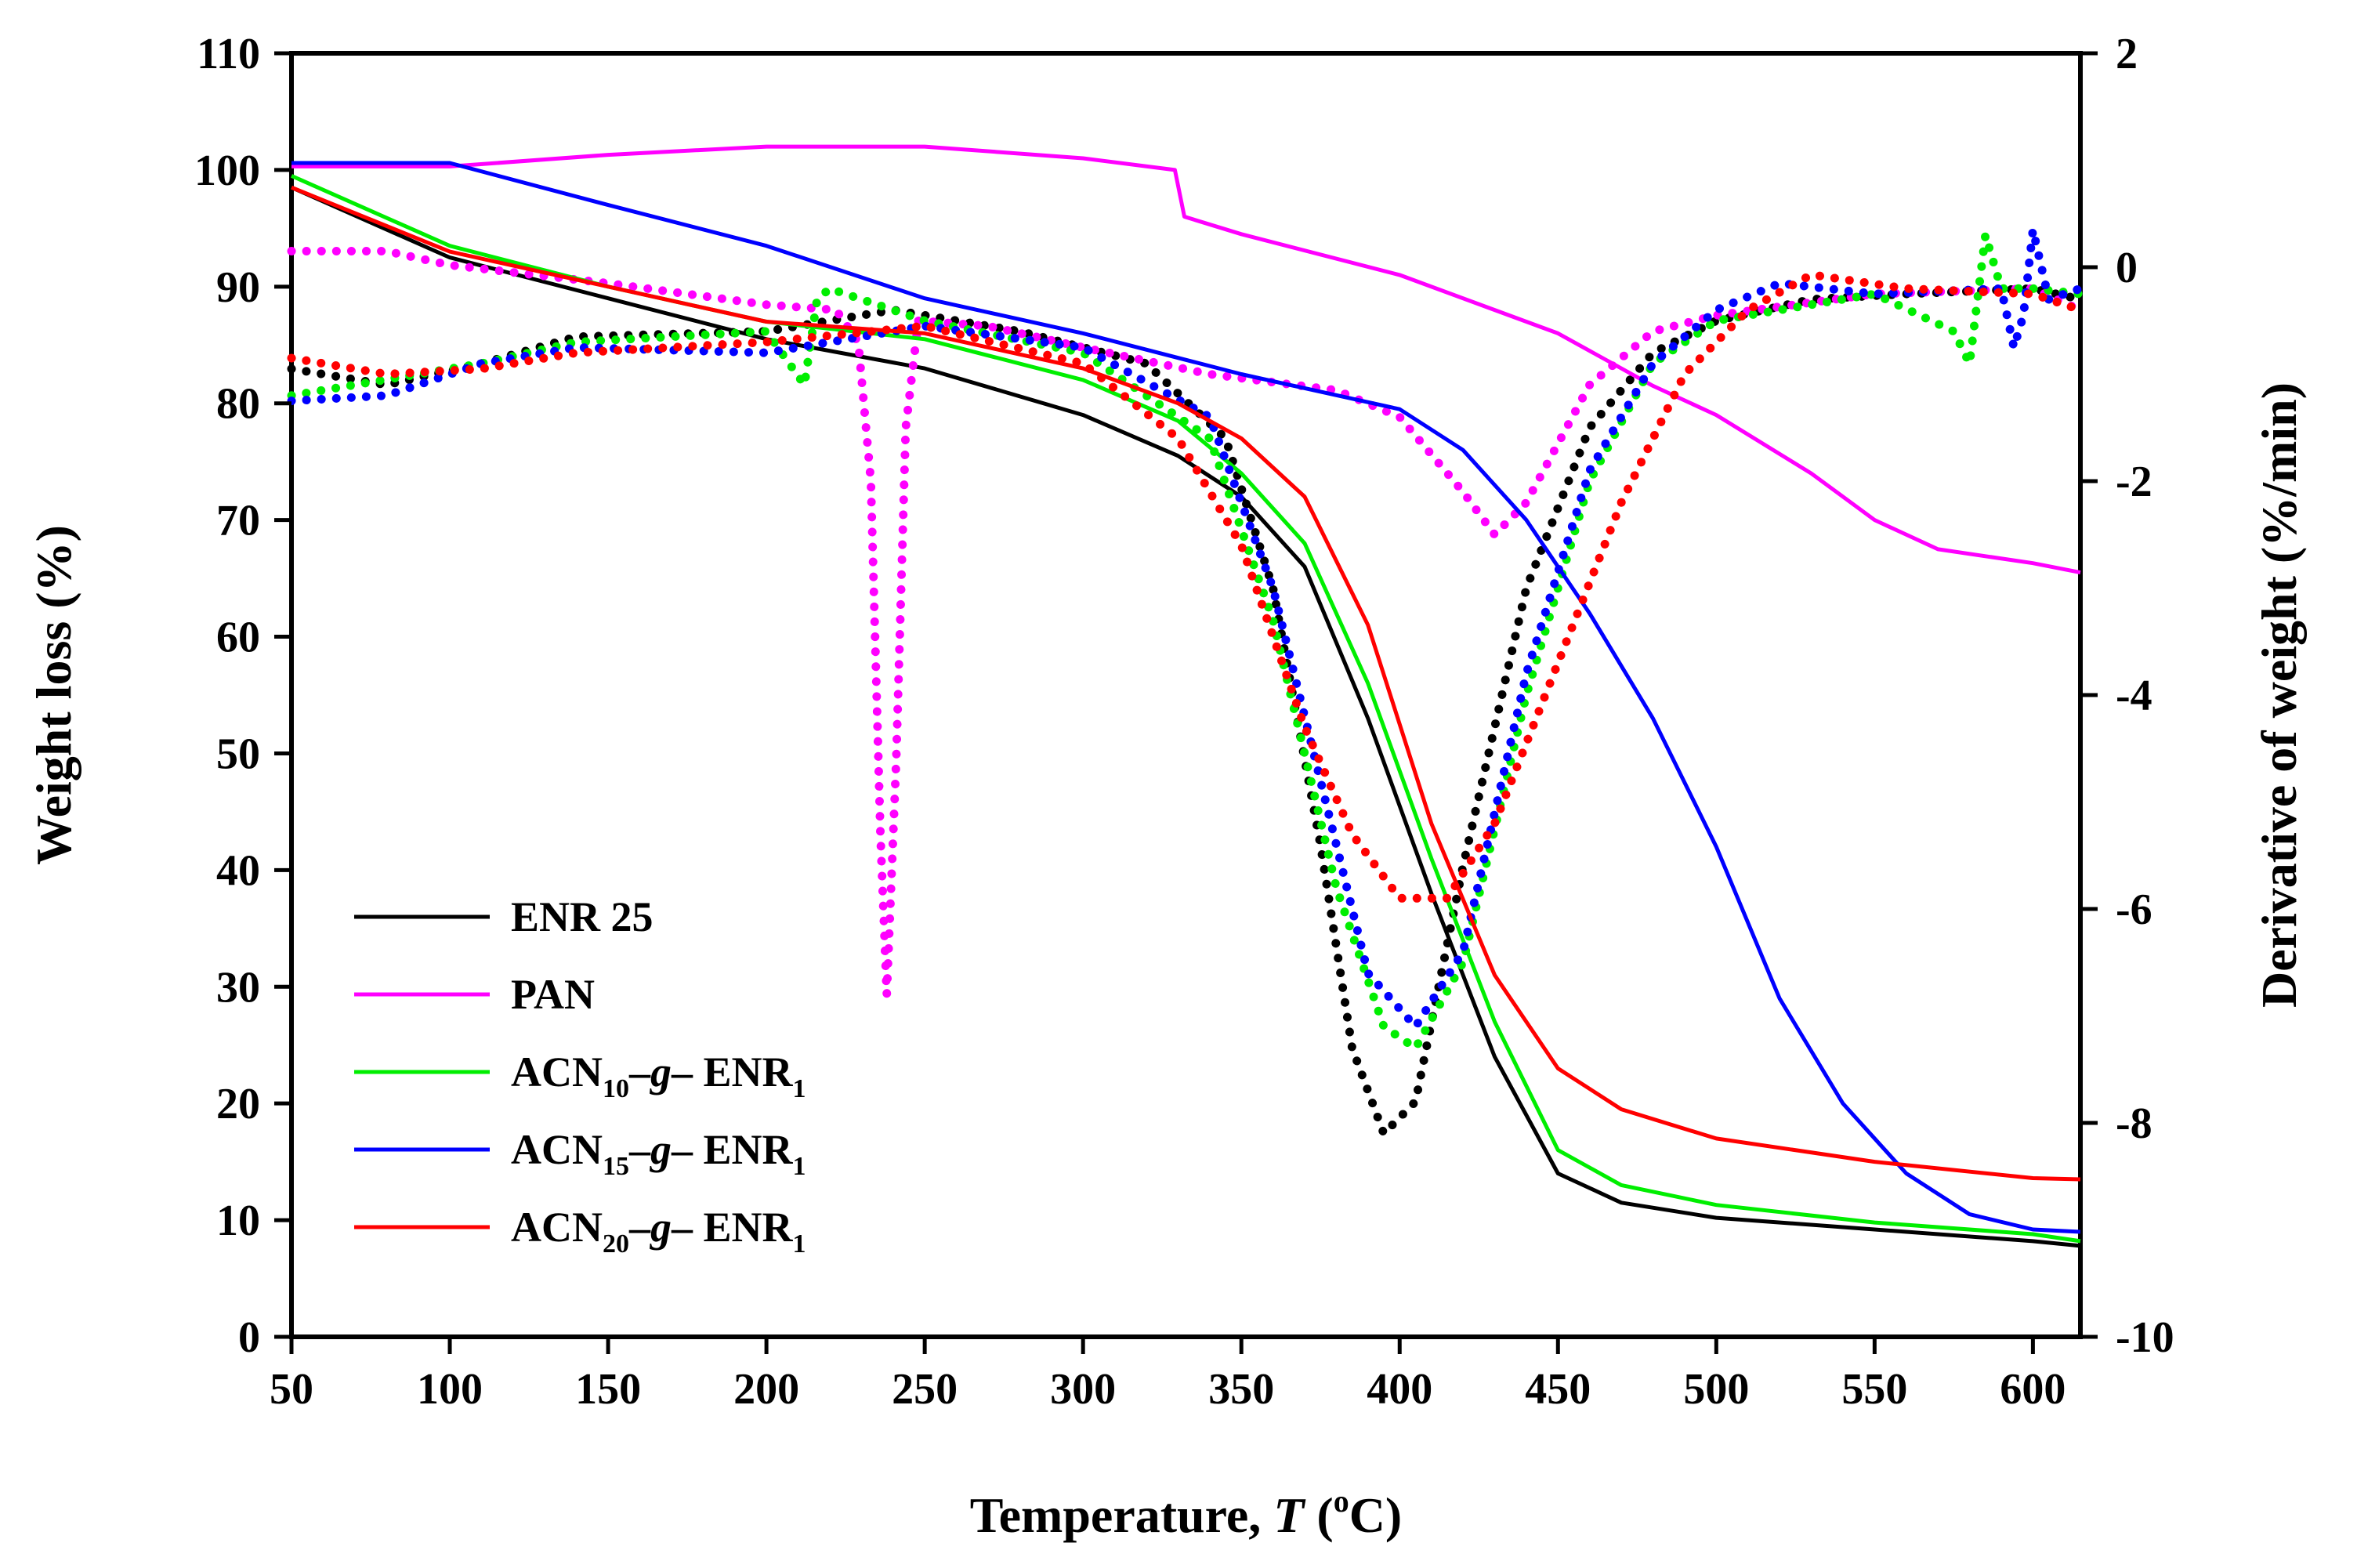  What do you see at coordinates (616, 1088) in the screenshot?
I see `legend-text-part: 10` at bounding box center [616, 1088].